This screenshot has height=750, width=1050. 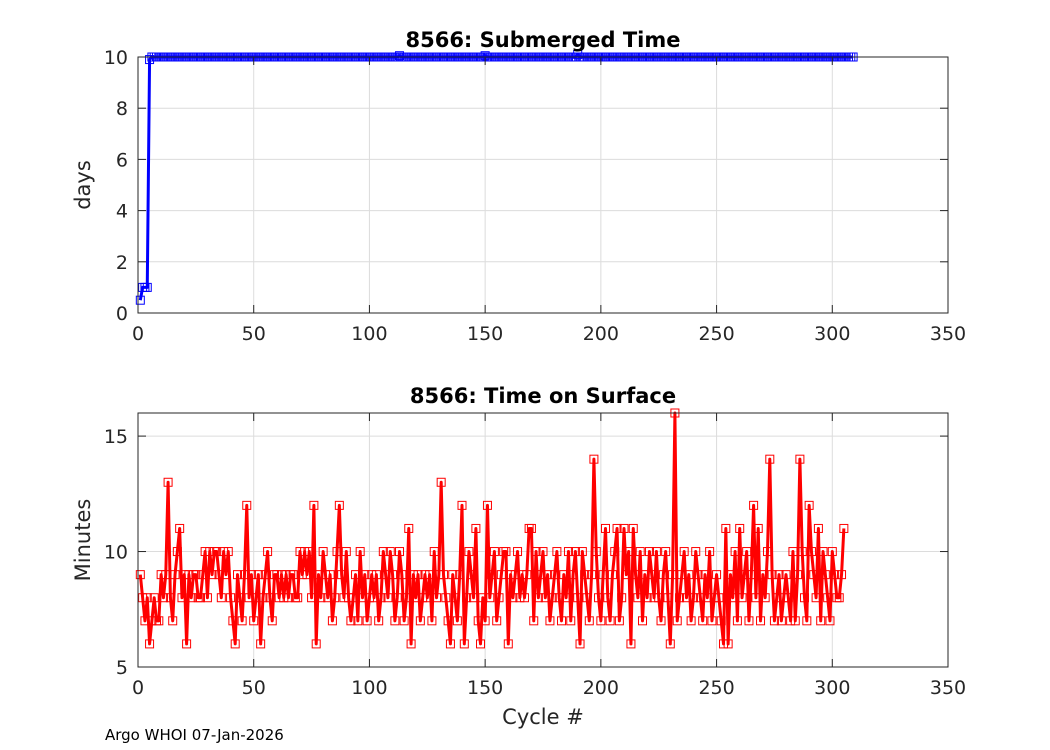 What do you see at coordinates (542, 40) in the screenshot?
I see `chart-title-submerged: 8566: Submerged Time` at bounding box center [542, 40].